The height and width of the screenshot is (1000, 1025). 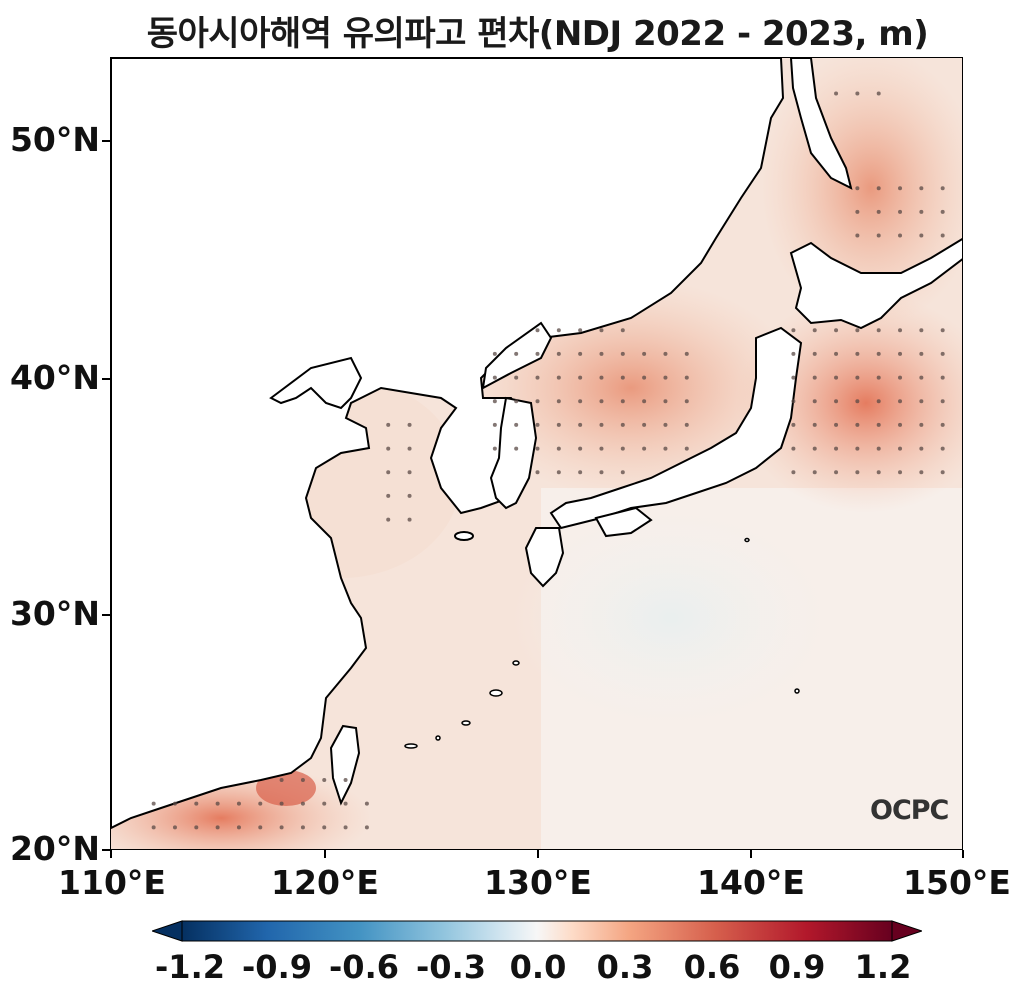 What do you see at coordinates (54, 139) in the screenshot?
I see `y-label-50n: 50°N` at bounding box center [54, 139].